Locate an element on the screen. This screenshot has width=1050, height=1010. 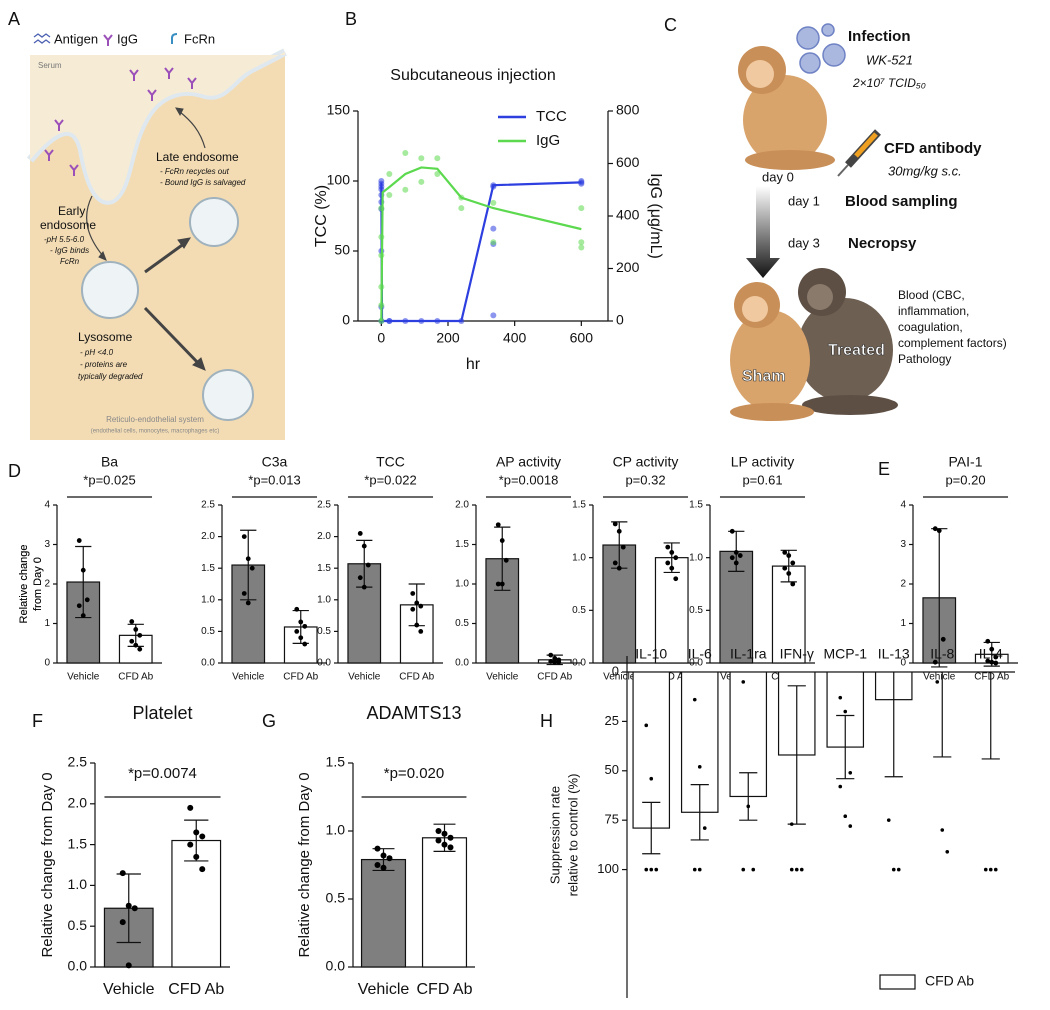
legend-text: FcRn is located at coordinates (199, 38).